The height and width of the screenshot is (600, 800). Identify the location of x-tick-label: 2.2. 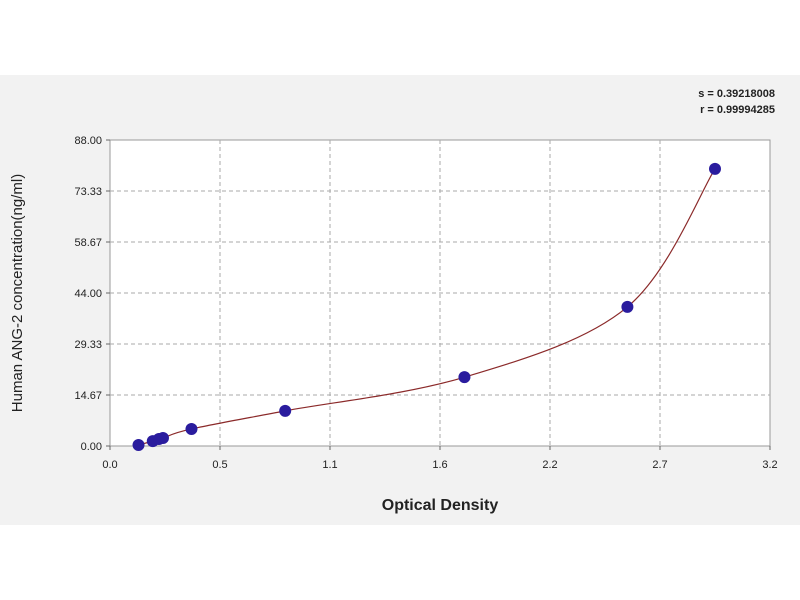
(549, 465).